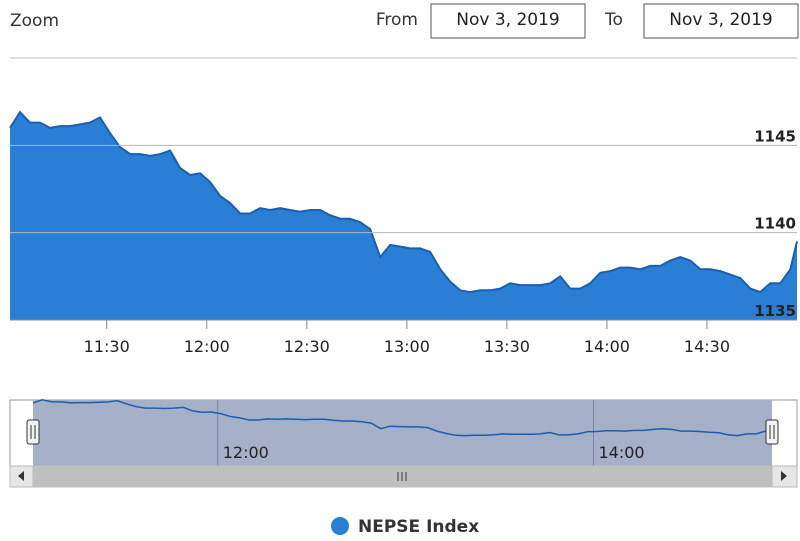 Image resolution: width=800 pixels, height=541 pixels. What do you see at coordinates (775, 224) in the screenshot?
I see `y-tick-label: 1140` at bounding box center [775, 224].